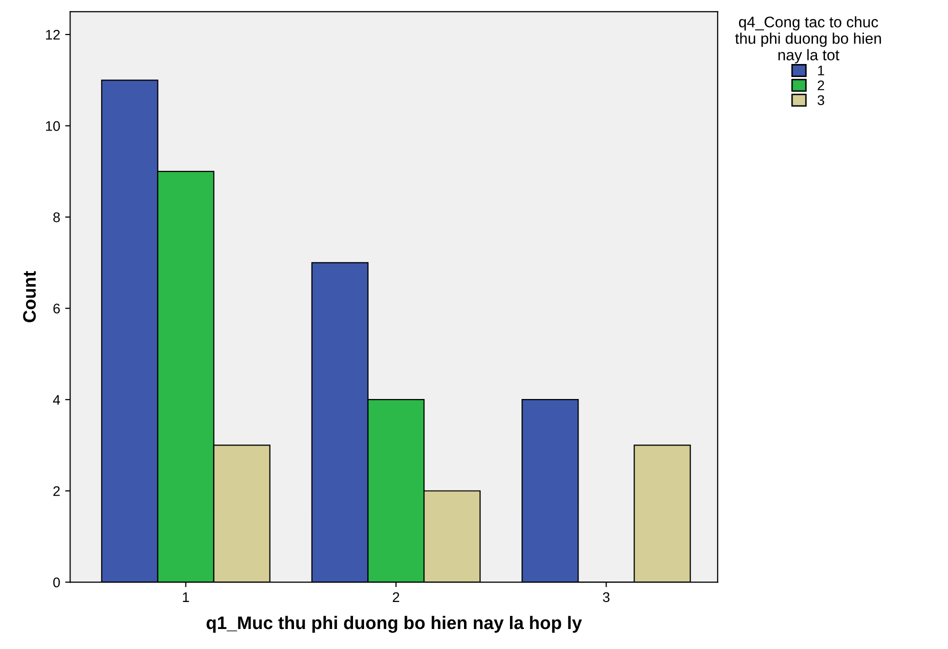  What do you see at coordinates (821, 100) in the screenshot?
I see `legend-label: 3` at bounding box center [821, 100].